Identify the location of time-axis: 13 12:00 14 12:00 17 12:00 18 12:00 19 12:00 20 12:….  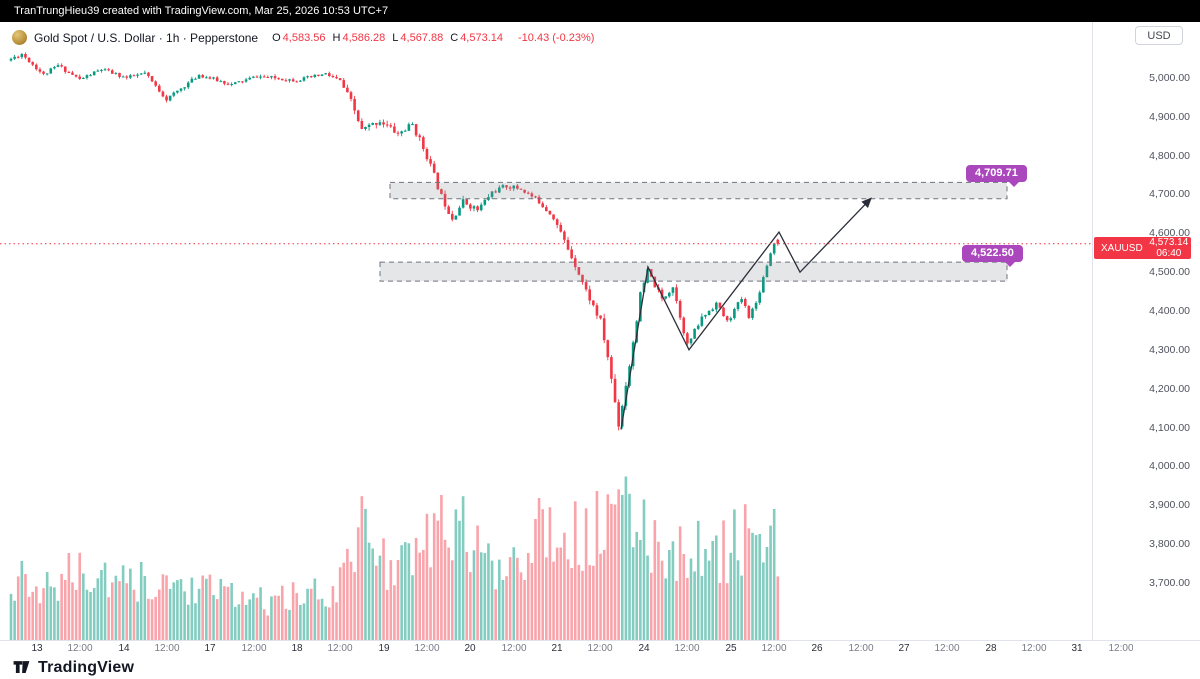
(600, 648).